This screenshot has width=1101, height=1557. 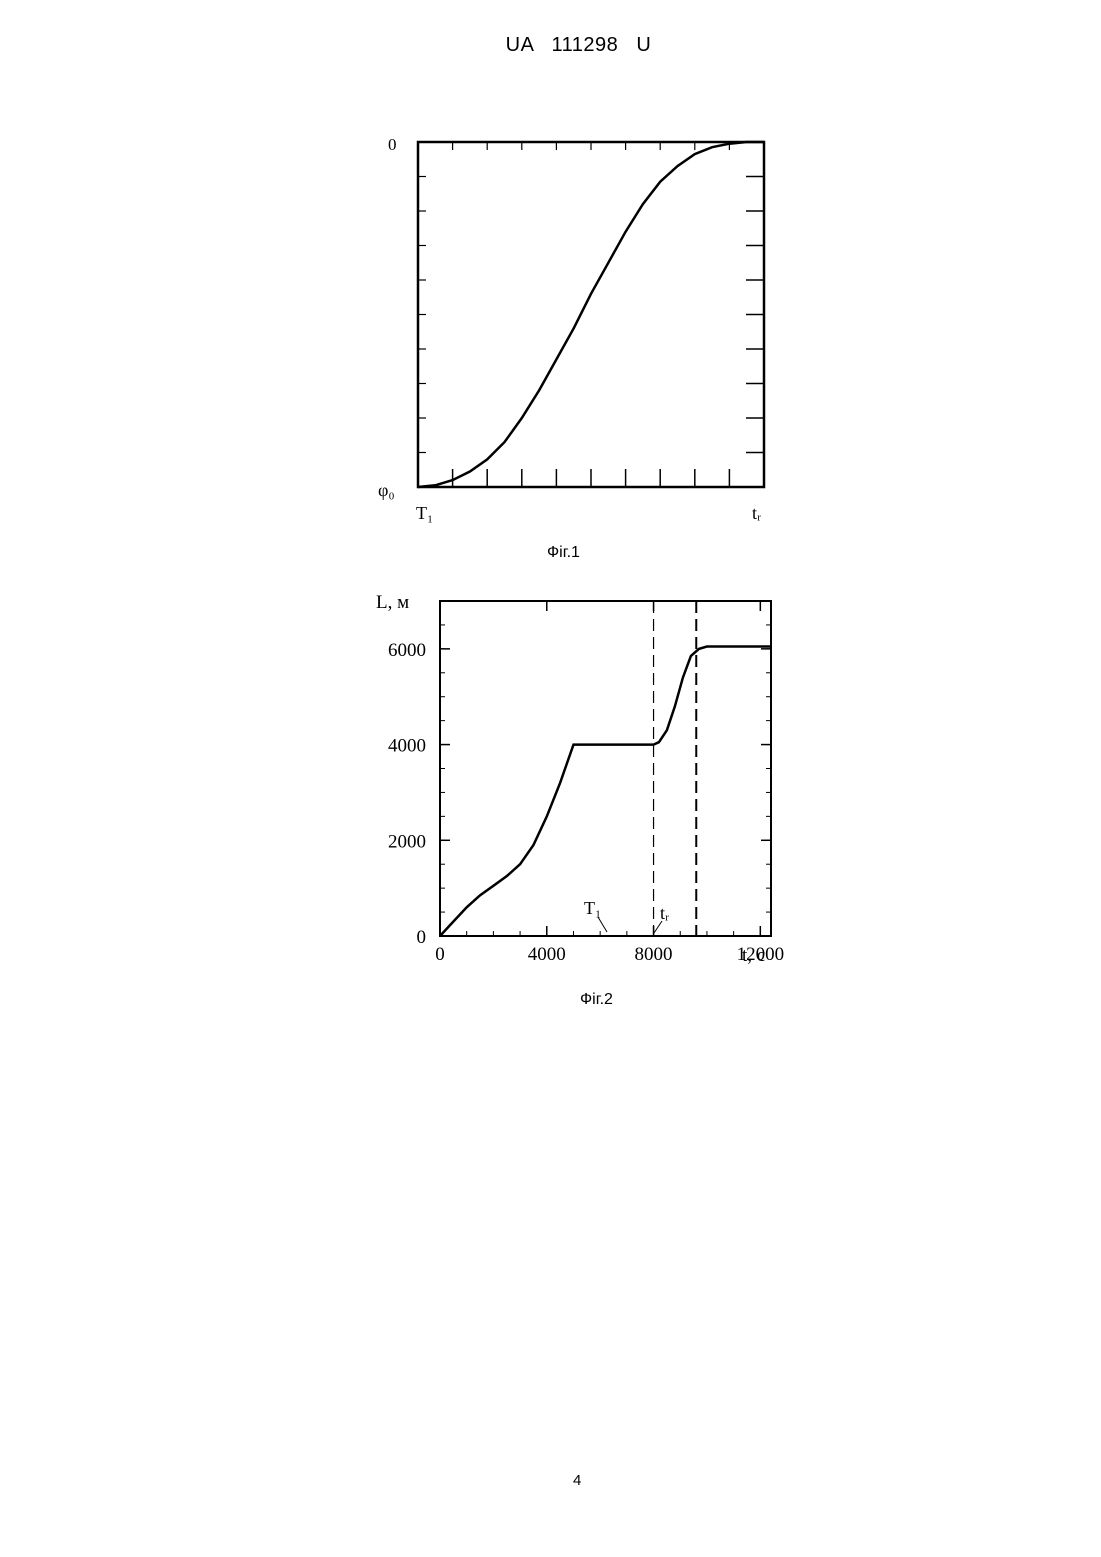 What do you see at coordinates (596, 1000) in the screenshot?
I see `figure-2-caption: Фіг.2` at bounding box center [596, 1000].